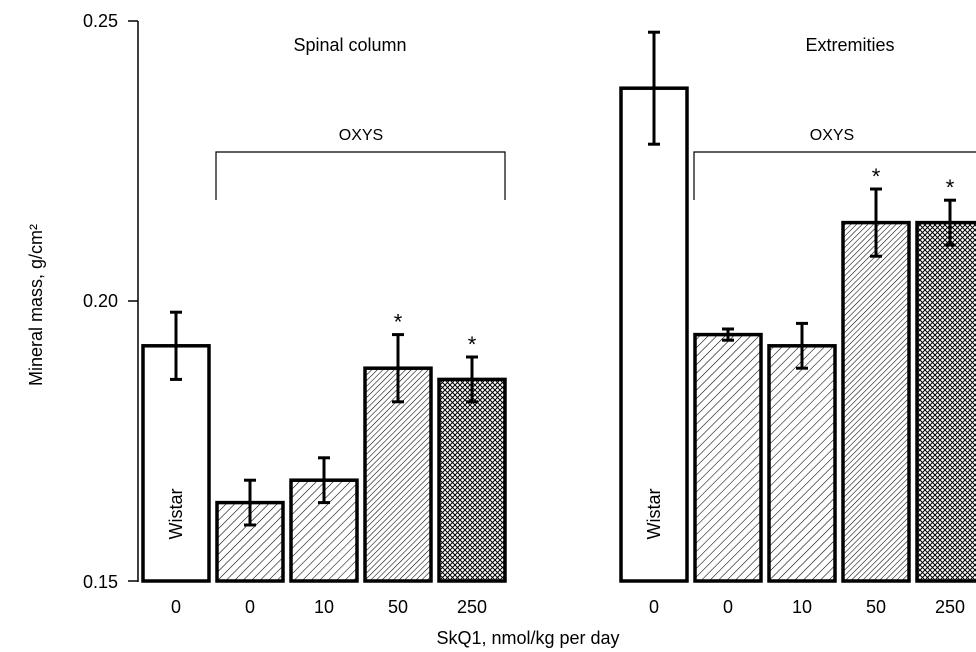  I want to click on y-axis-label: Mineral mass, g/cm², so click(36, 305).